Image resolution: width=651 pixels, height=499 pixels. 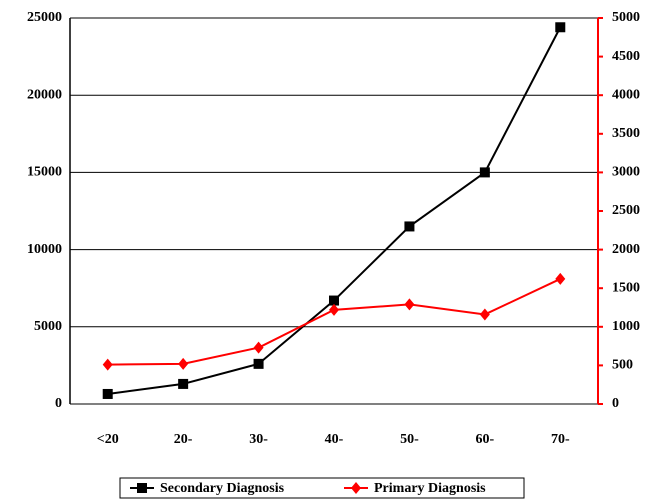 What do you see at coordinates (626, 249) in the screenshot?
I see `y2-tick-label: 2000` at bounding box center [626, 249].